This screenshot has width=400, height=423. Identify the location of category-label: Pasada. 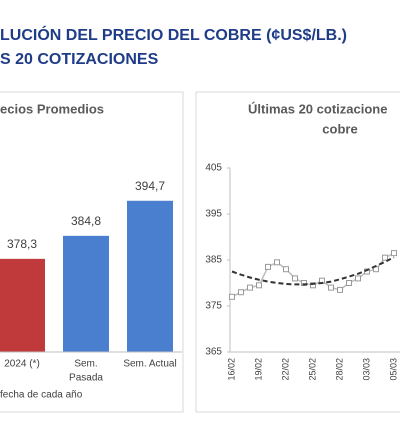
(86, 378).